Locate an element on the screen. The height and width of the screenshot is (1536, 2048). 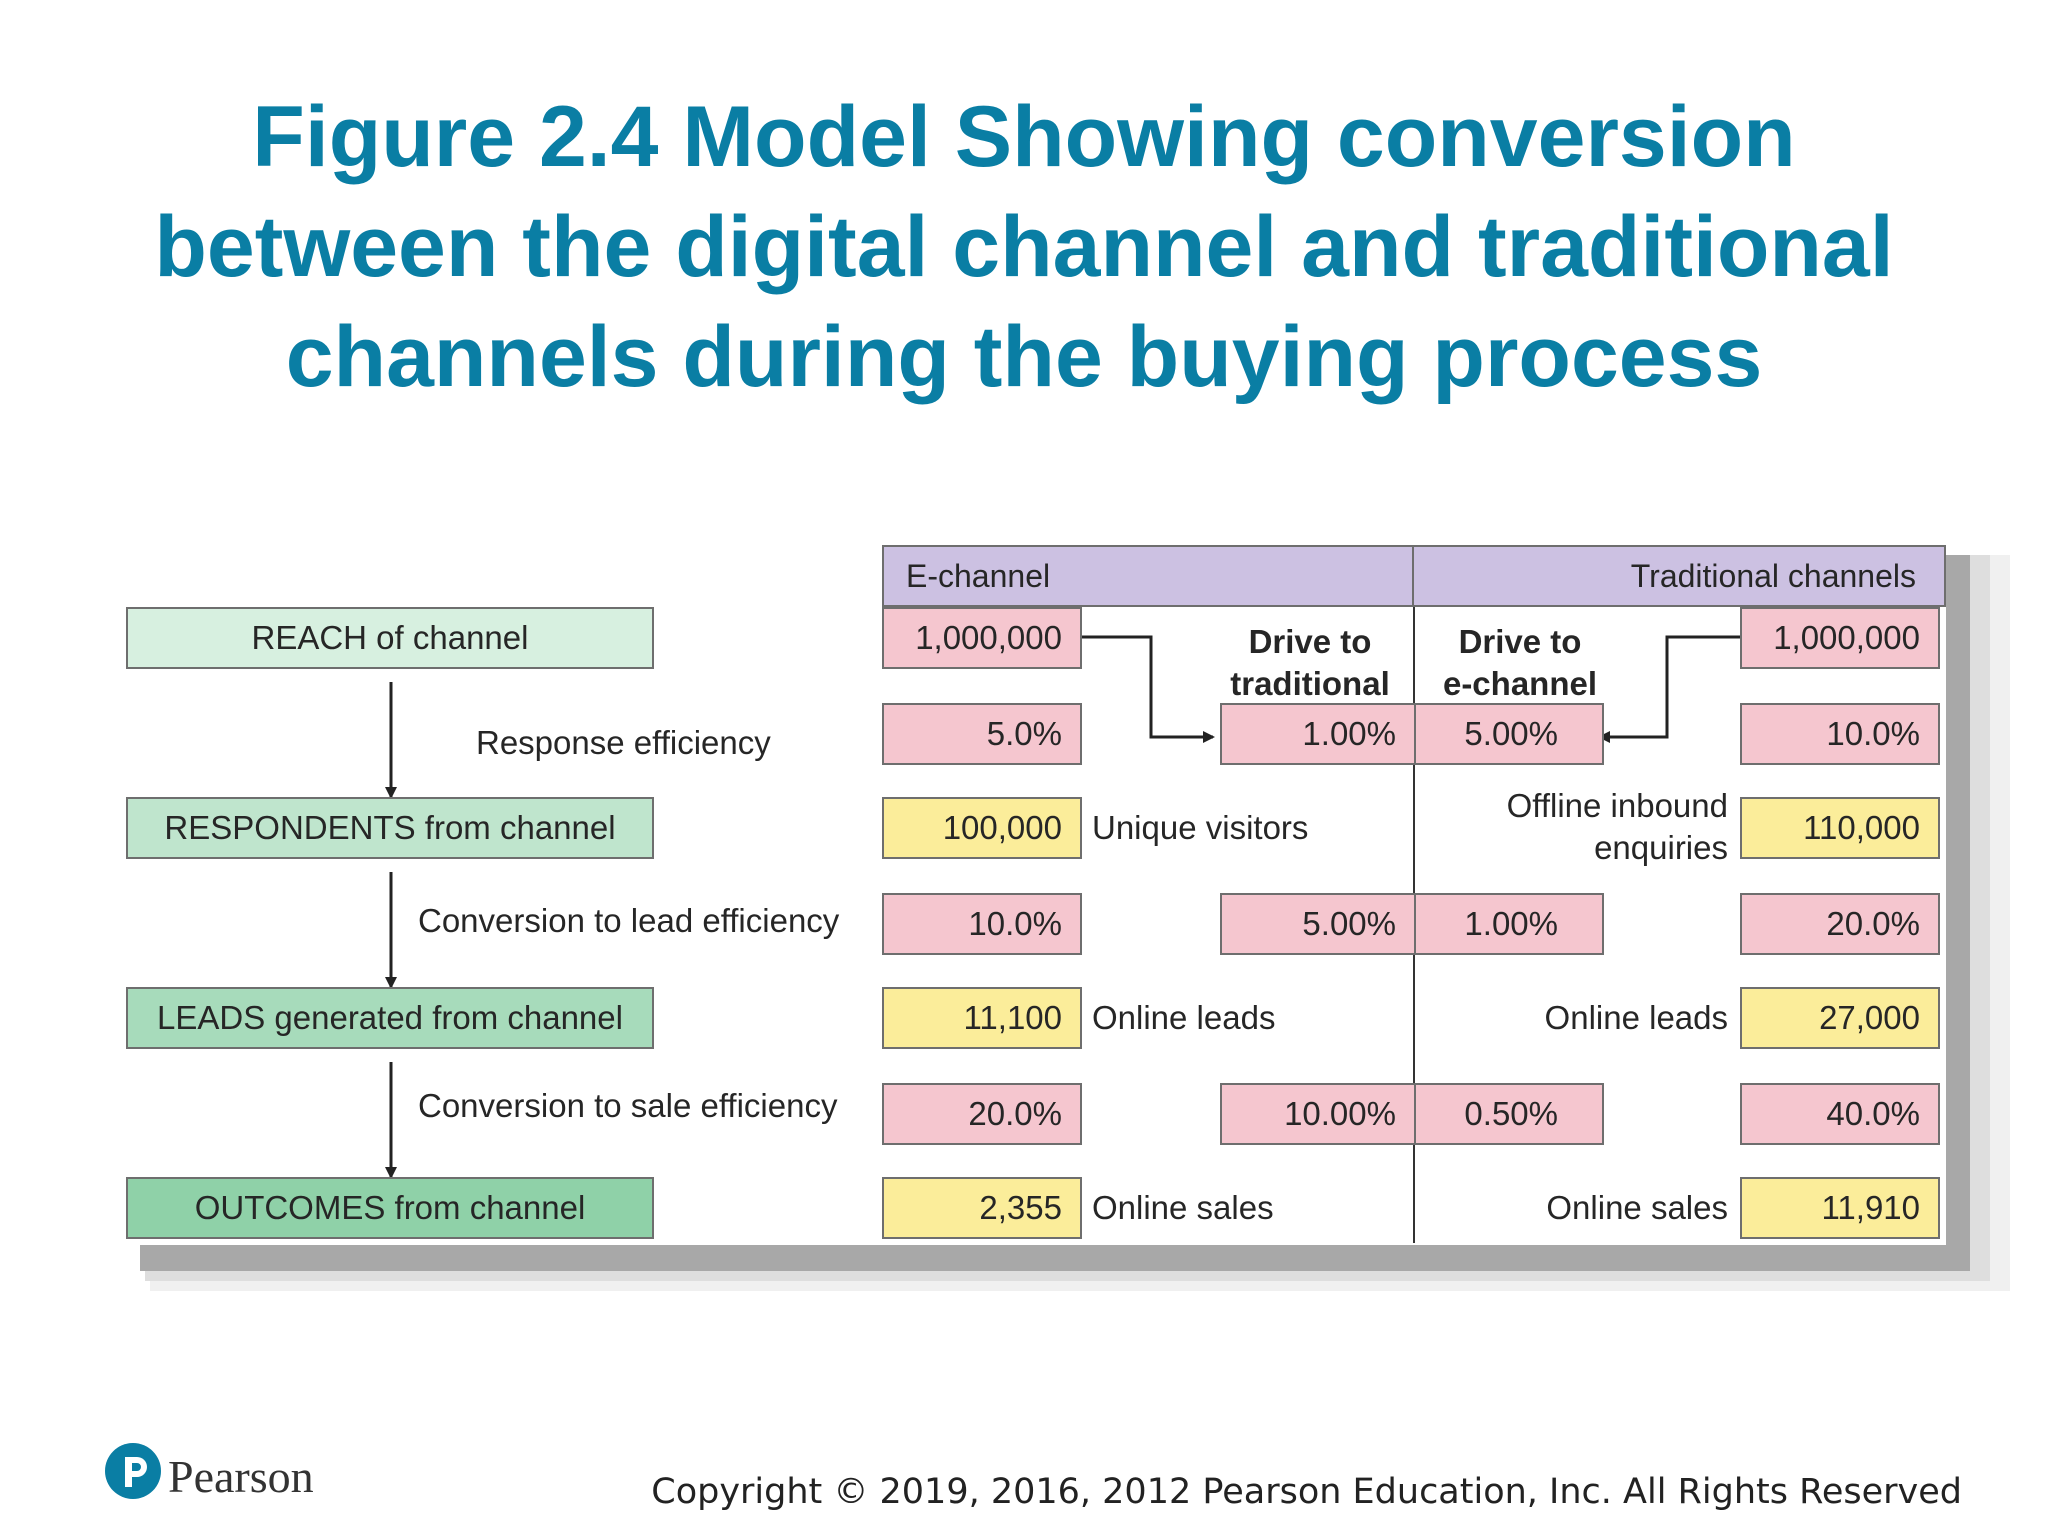
stage-respondents: RESPONDENTS from channel is located at coordinates (390, 828).